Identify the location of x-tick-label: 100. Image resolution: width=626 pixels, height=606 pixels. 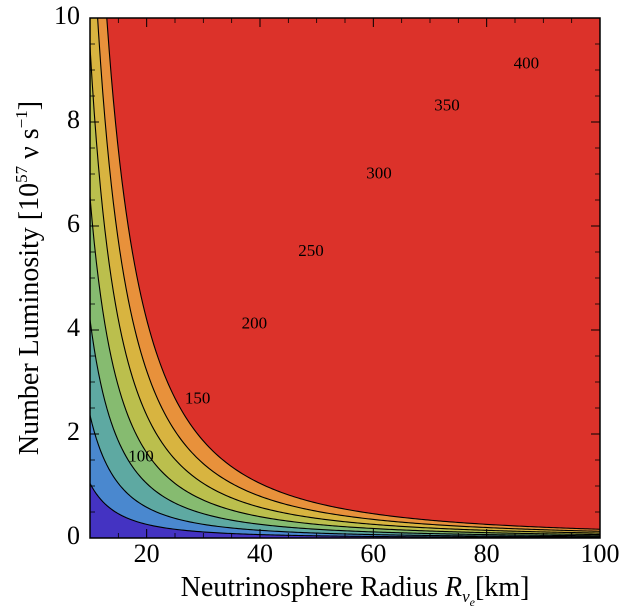
(600, 553).